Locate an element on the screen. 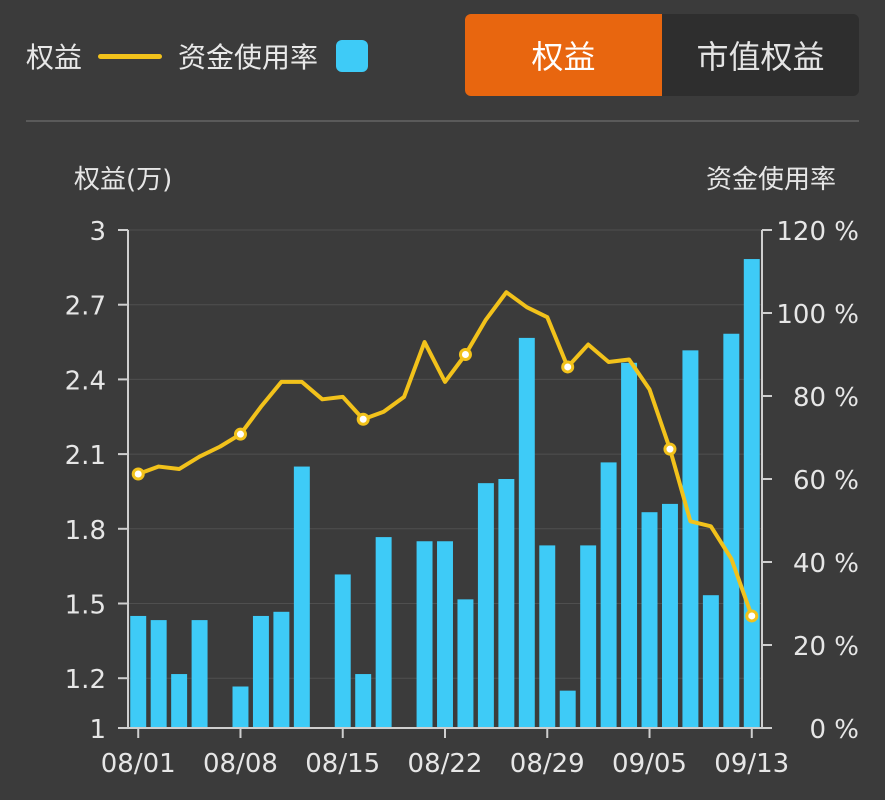 The width and height of the screenshot is (885, 800). left-axis-title: 权益(万) is located at coordinates (123, 180).